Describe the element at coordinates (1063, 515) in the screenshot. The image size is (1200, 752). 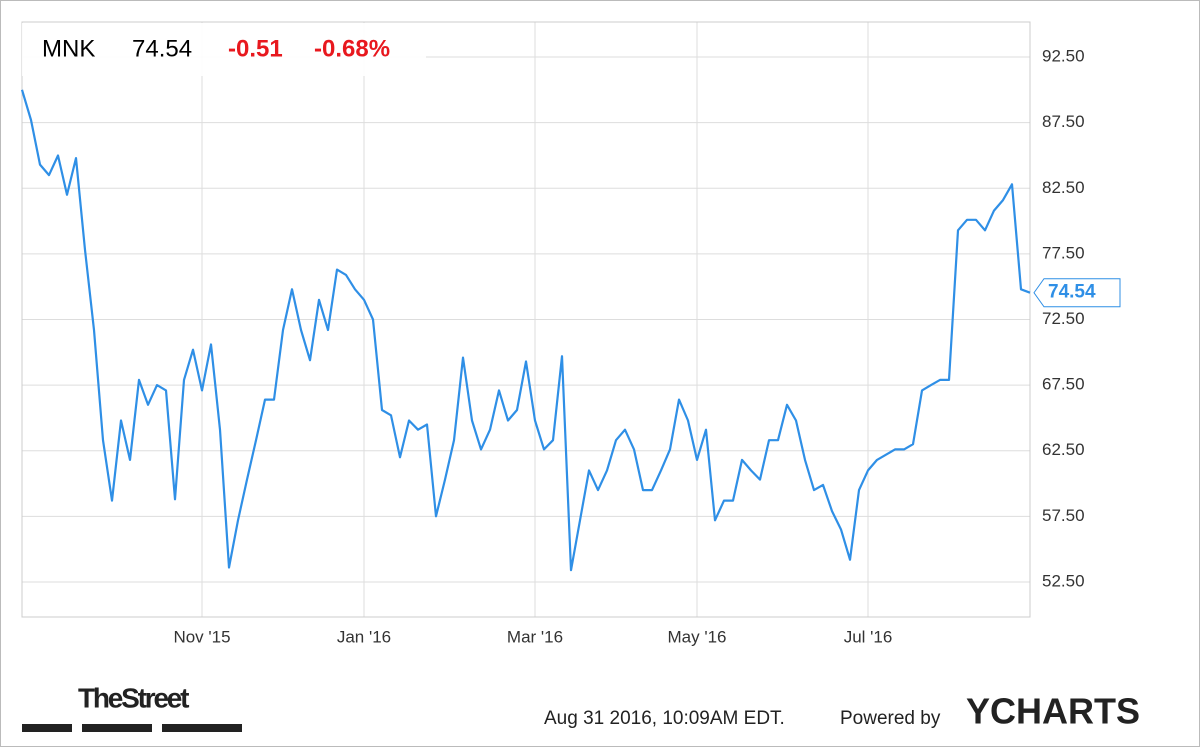
I see `y-tick-label: 57.50` at that location.